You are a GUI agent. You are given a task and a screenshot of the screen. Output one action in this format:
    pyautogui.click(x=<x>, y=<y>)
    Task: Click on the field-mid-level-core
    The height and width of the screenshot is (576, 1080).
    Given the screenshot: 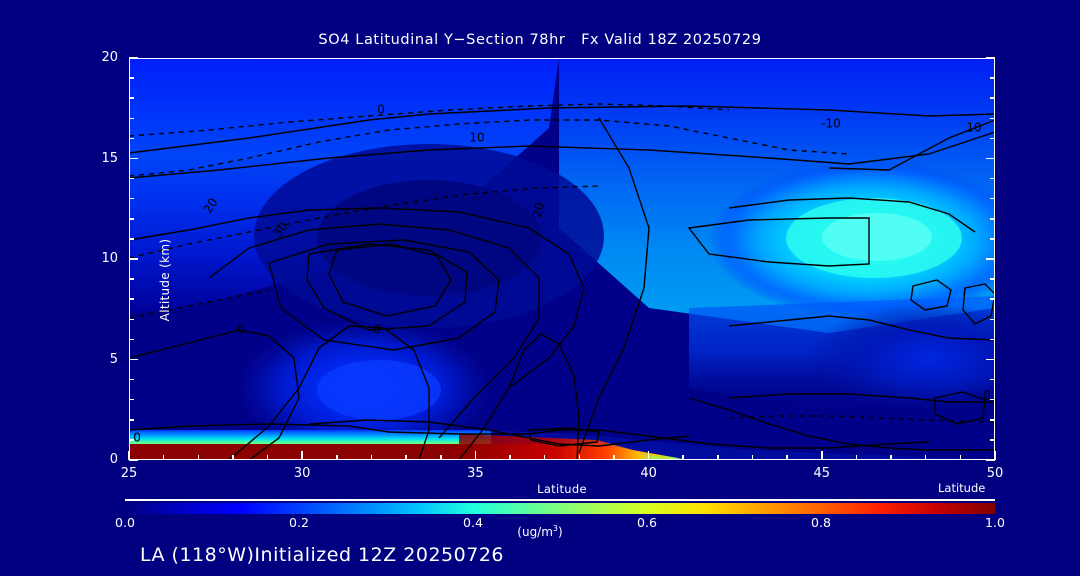 What is the action you would take?
    pyautogui.click(x=379, y=390)
    